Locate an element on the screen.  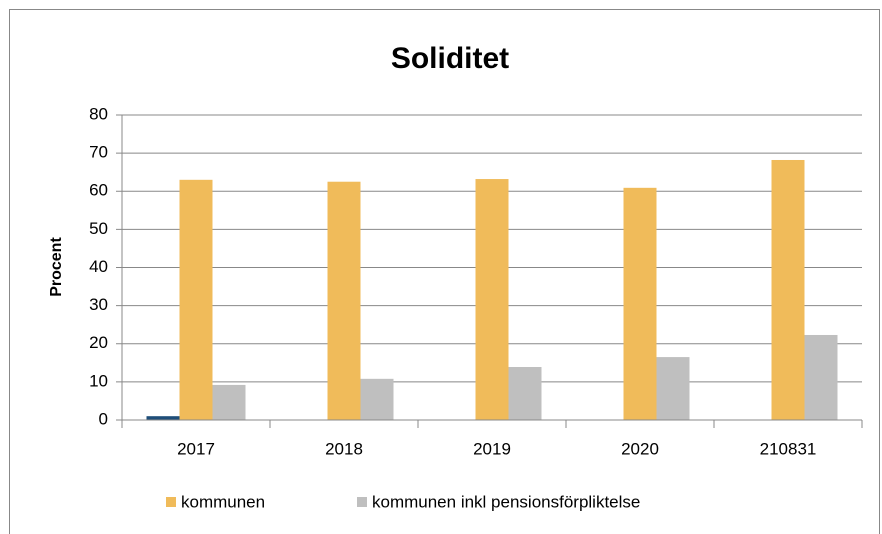
y-tick-label: 50 is located at coordinates (98, 228).